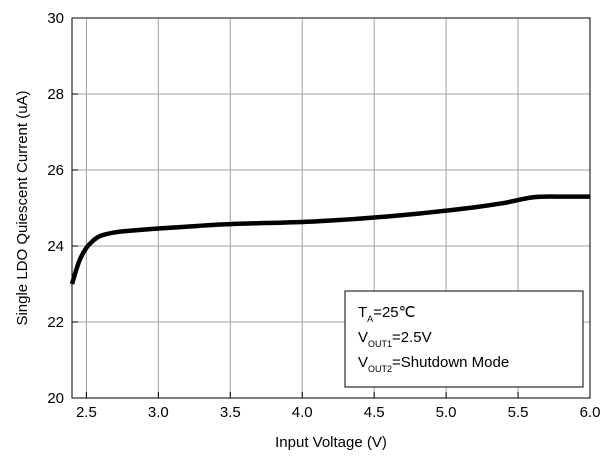 The image size is (614, 461). Describe the element at coordinates (338, 406) in the screenshot. I see `x-axis-ticks: 2.5 3.0 3.5 4.0 4.5 5.0 5.5 6.0` at that location.